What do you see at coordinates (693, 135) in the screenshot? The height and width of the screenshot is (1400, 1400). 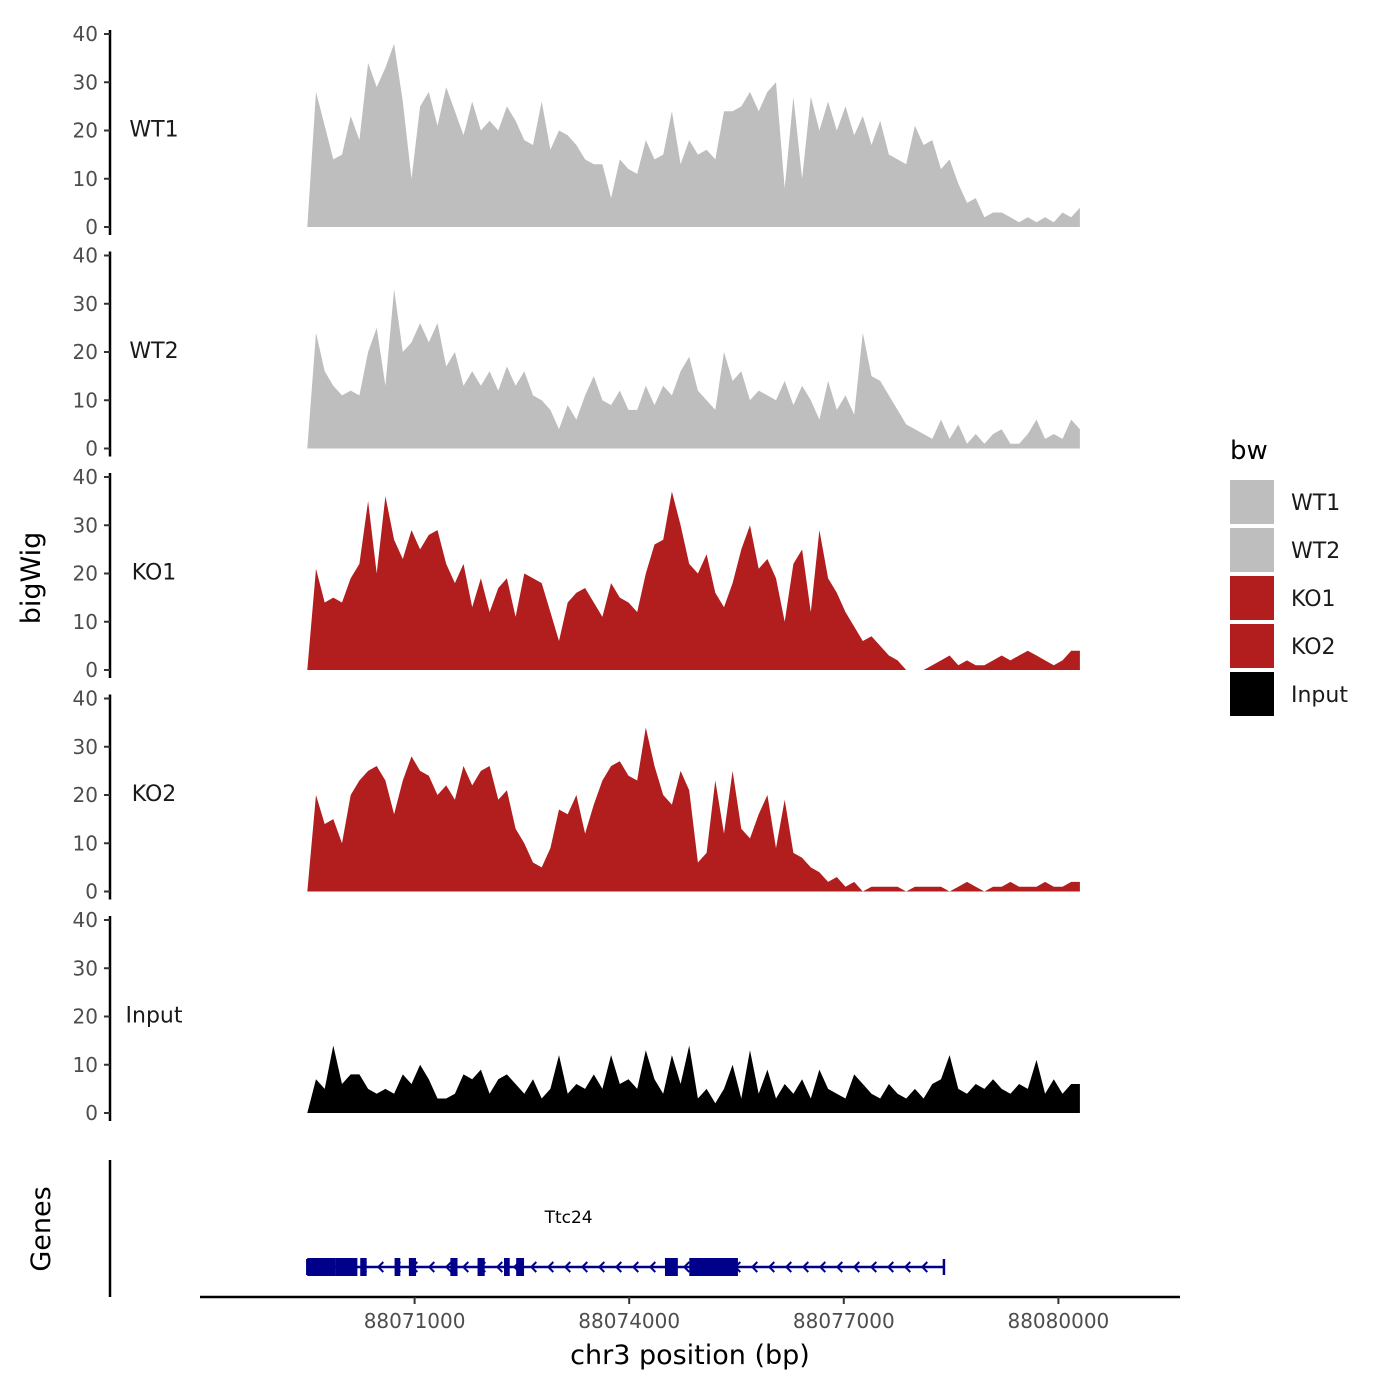 I see `coverage-area-wt1` at bounding box center [693, 135].